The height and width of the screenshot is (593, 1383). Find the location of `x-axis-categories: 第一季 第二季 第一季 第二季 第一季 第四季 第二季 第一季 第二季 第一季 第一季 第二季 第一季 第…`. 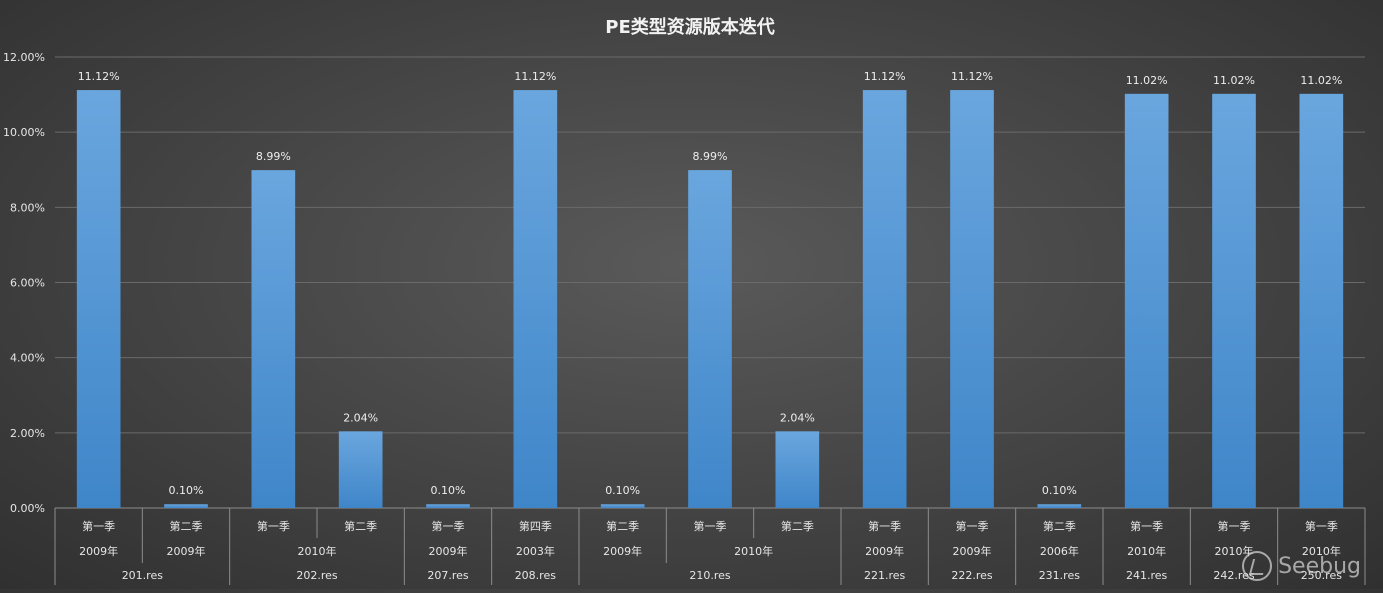

x-axis-categories: 第一季 第二季 第一季 第二季 第一季 第四季 第二季 第一季 第二季 第一季 第一季 第二季 第一季 第… is located at coordinates (710, 546).